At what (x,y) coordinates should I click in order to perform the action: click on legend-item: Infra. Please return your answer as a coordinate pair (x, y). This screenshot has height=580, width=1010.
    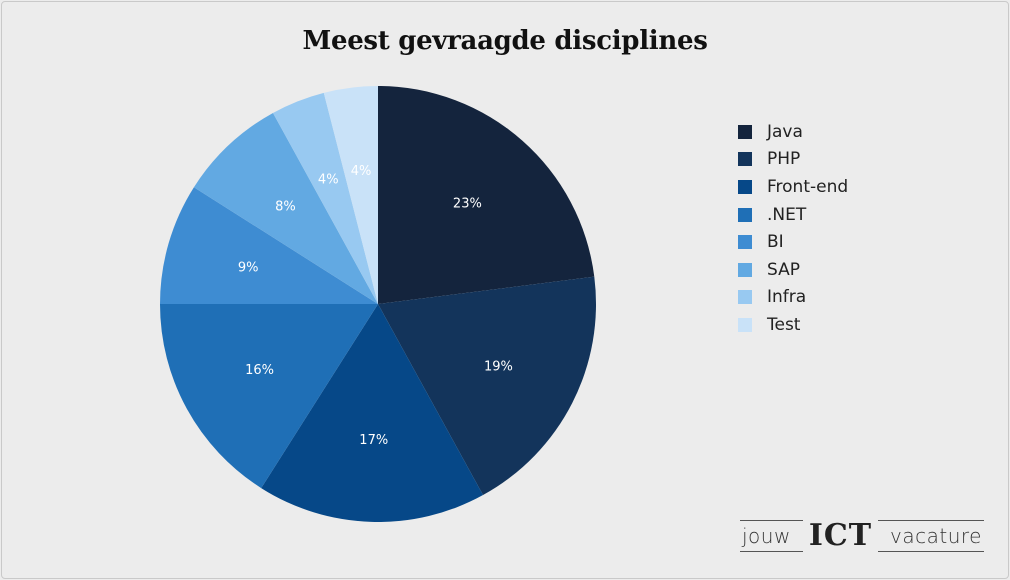
    Looking at the image, I should click on (793, 298).